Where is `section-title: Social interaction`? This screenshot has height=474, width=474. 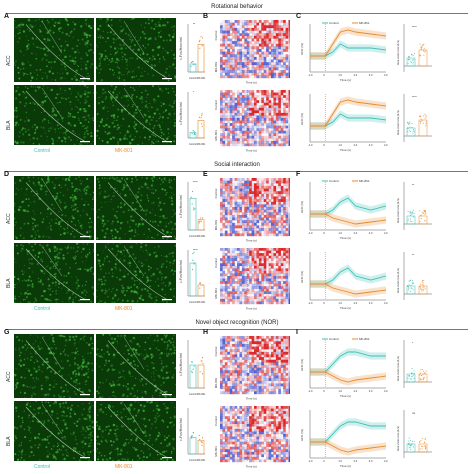
section-title: Social interaction is located at coordinates (237, 165).